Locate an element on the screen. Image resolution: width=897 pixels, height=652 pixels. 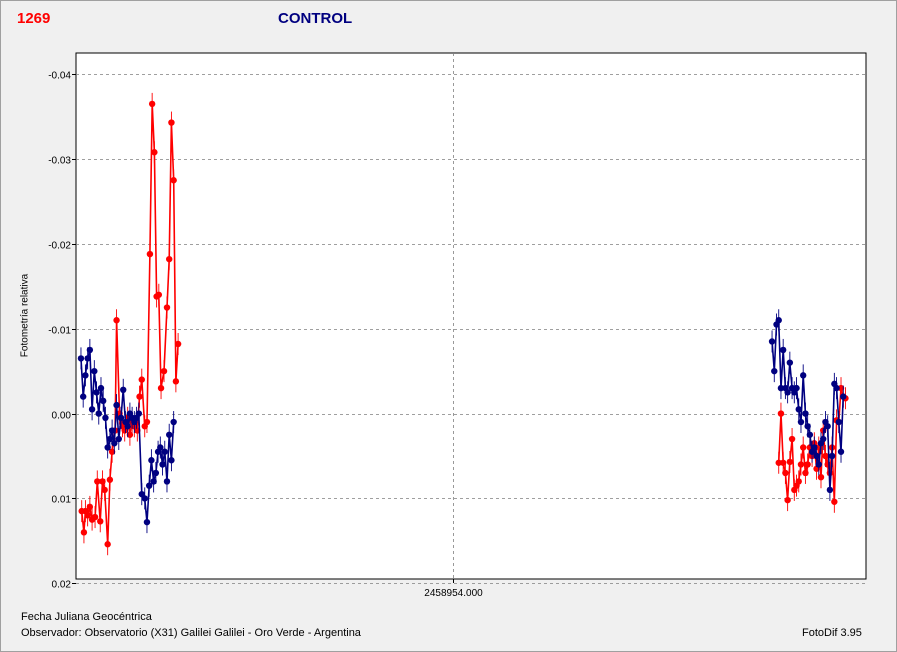
y-tick-label: -0.01 is located at coordinates (59, 331).